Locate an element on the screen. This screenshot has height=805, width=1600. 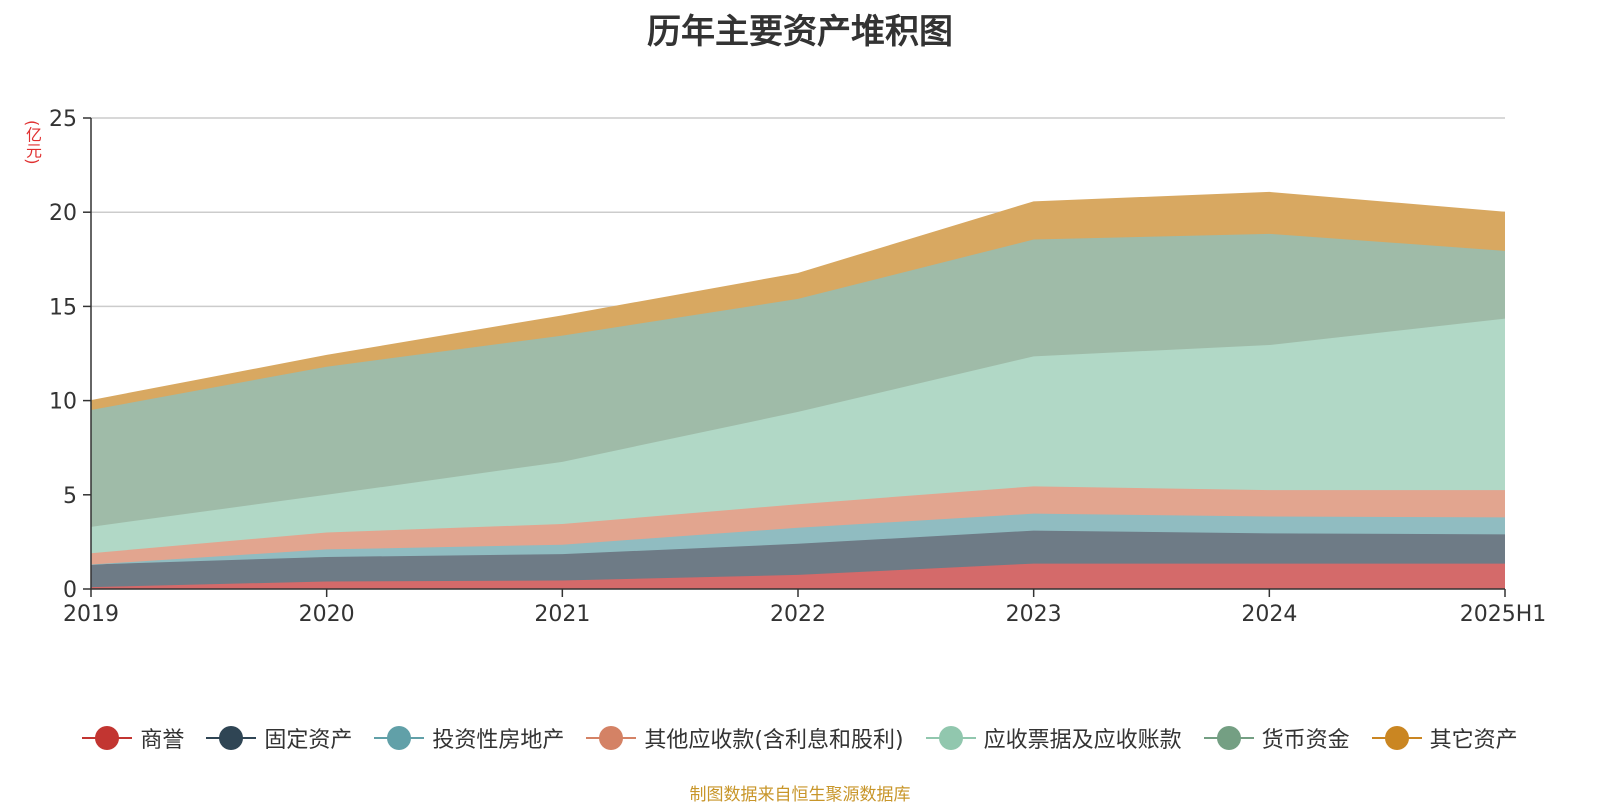
legend-item-2: 投资性房地产 is located at coordinates (469, 738).